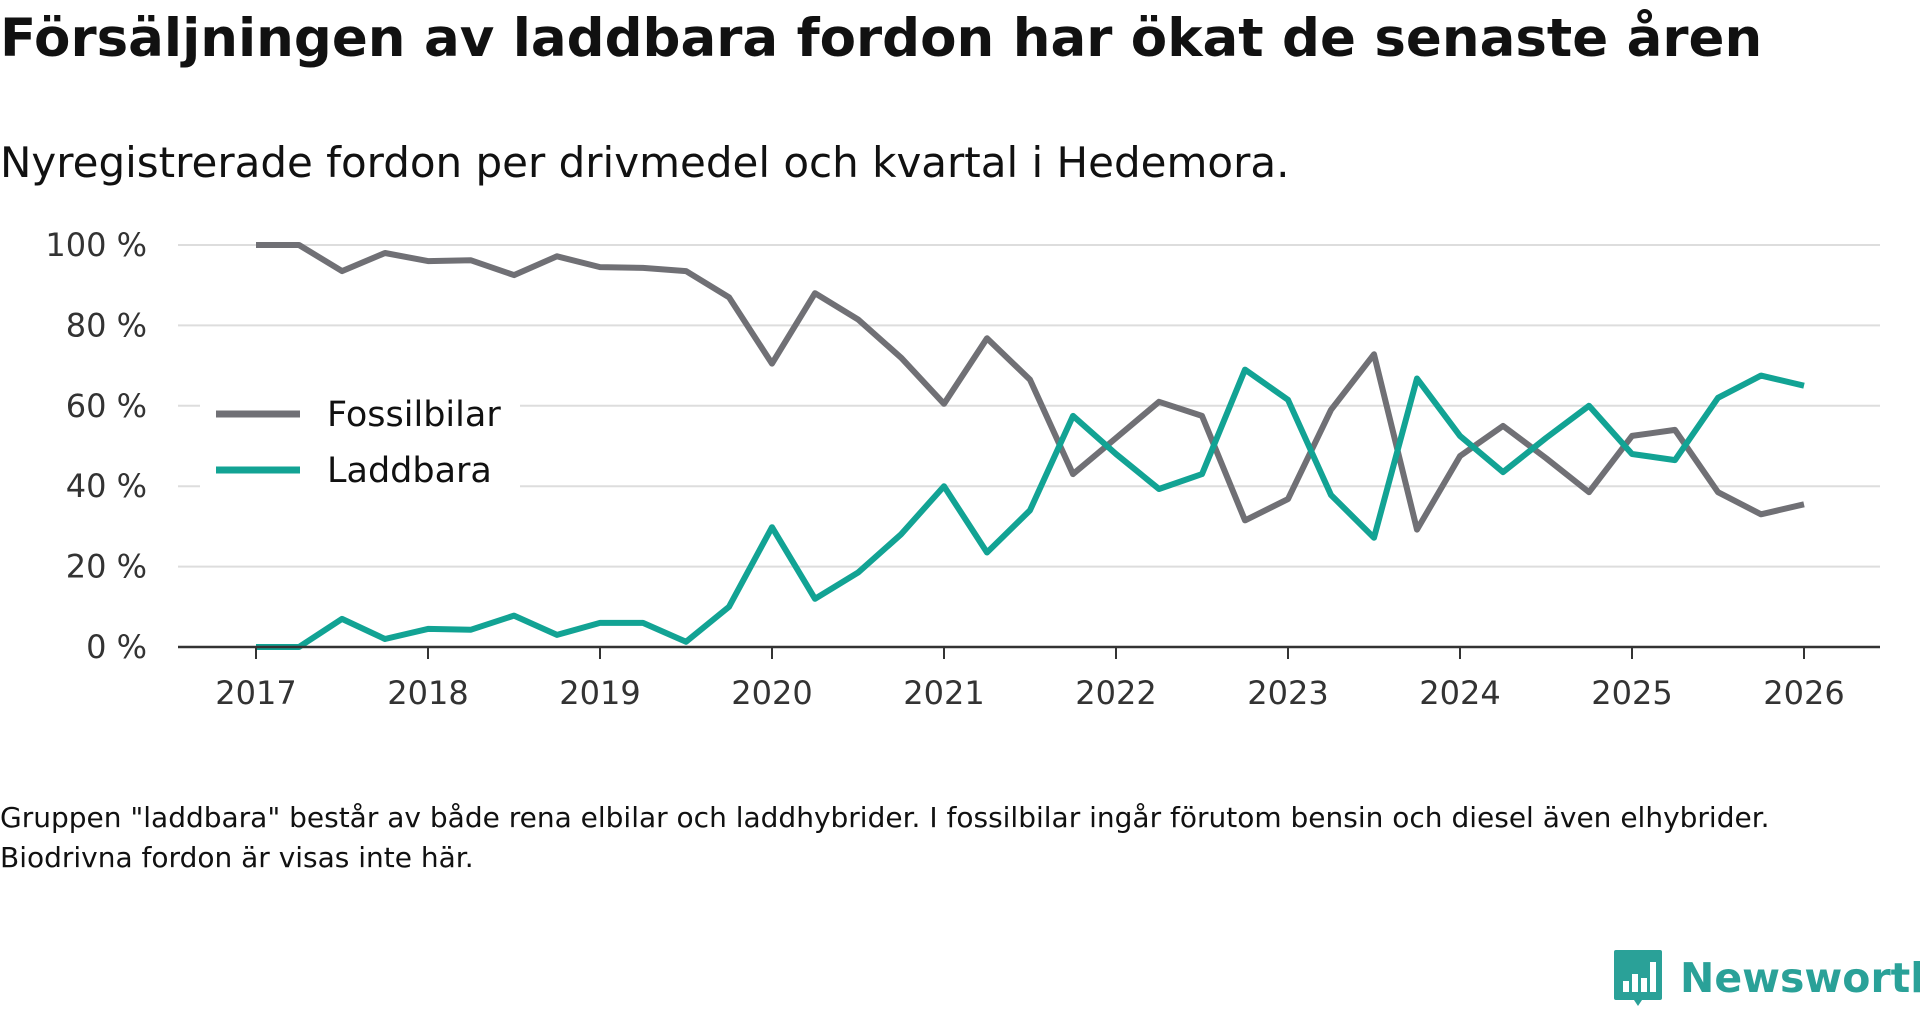 The width and height of the screenshot is (1920, 1010). What do you see at coordinates (771, 693) in the screenshot?
I see `x-tick-label: 2020` at bounding box center [771, 693].